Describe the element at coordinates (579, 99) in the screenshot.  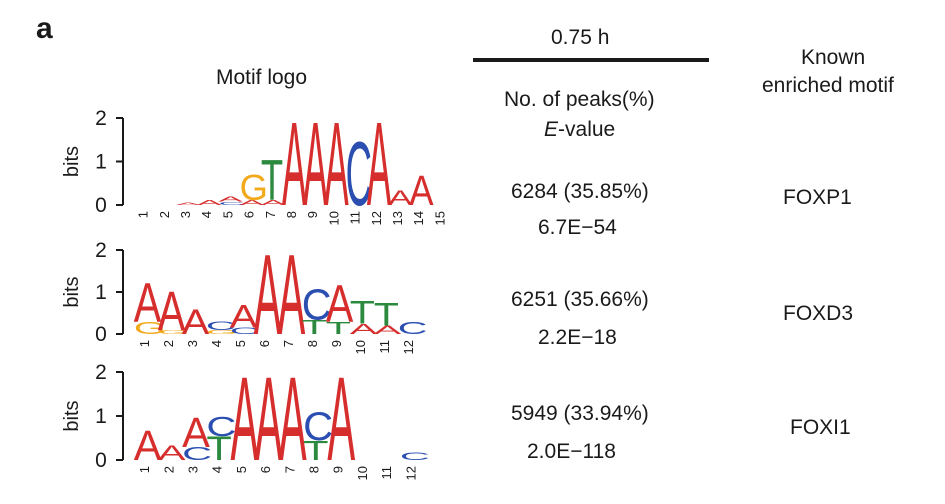
I see `peaks-column-header: No. of peaks(%)` at that location.